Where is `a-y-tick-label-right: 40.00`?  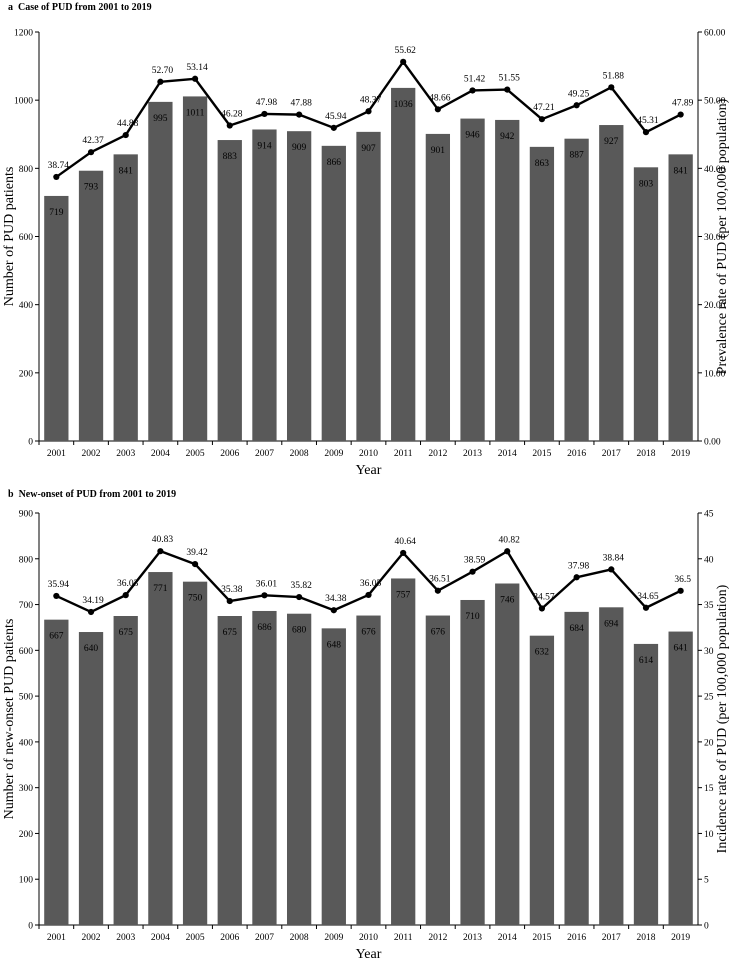
a-y-tick-label-right: 40.00 is located at coordinates (715, 170).